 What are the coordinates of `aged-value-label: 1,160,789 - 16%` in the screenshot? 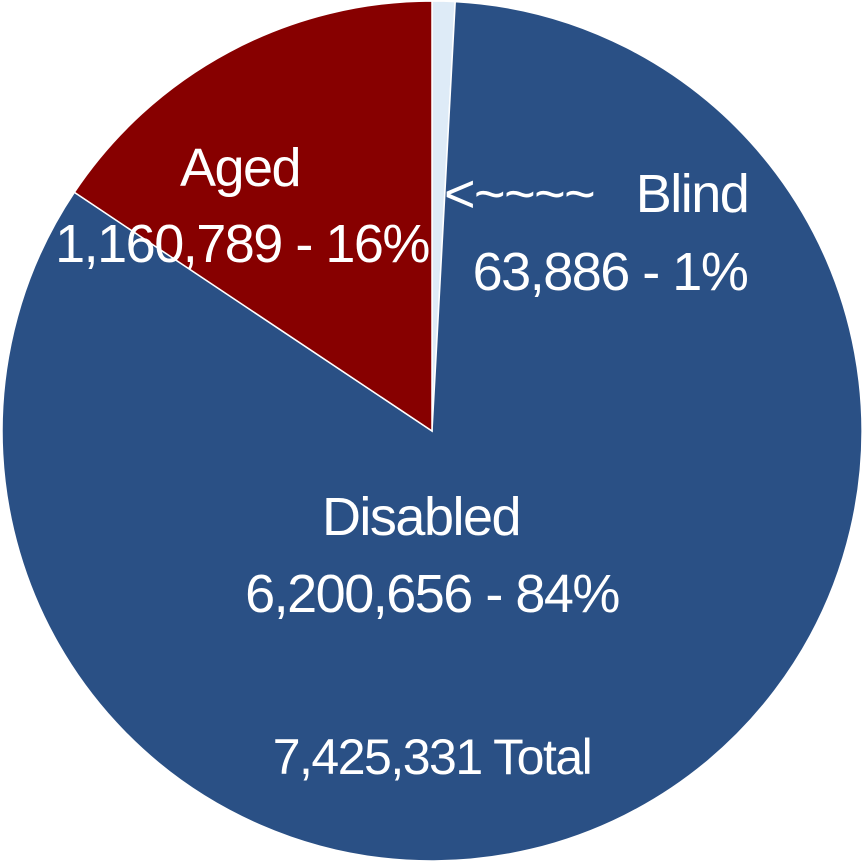 It's located at (242, 244).